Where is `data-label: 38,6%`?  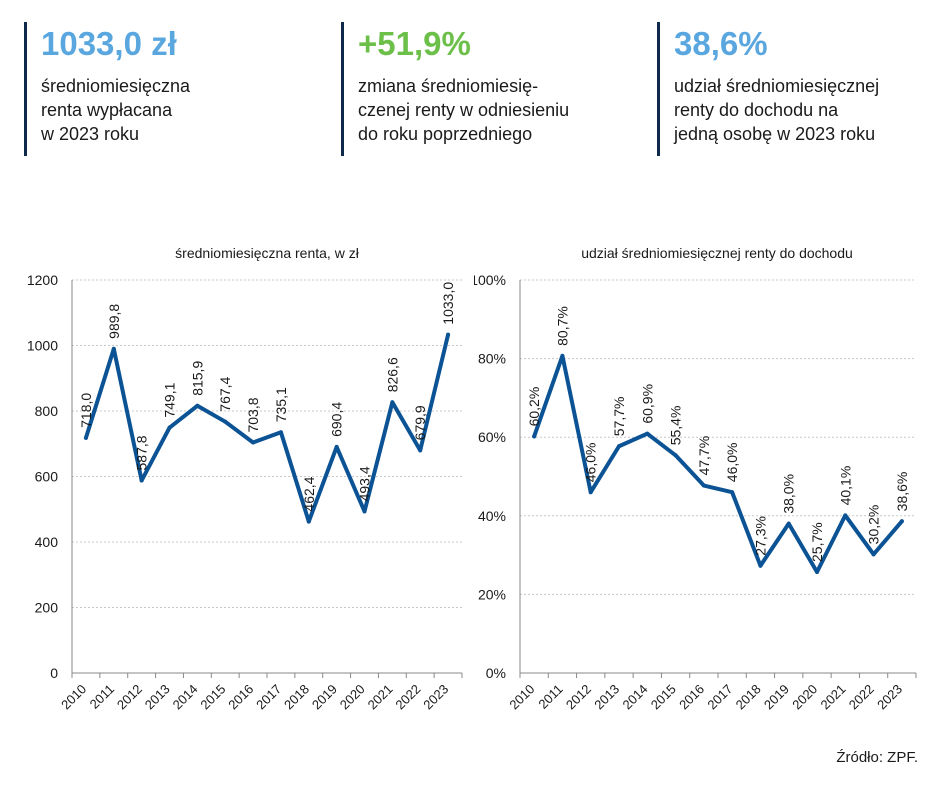
data-label: 38,6% is located at coordinates (902, 492).